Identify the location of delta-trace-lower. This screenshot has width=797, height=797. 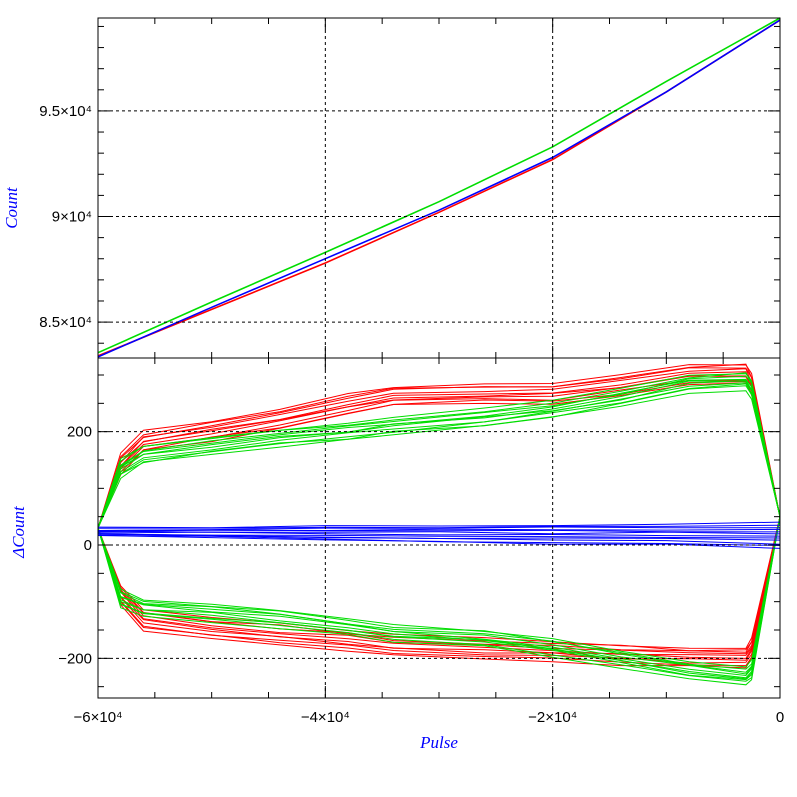
(439, 584).